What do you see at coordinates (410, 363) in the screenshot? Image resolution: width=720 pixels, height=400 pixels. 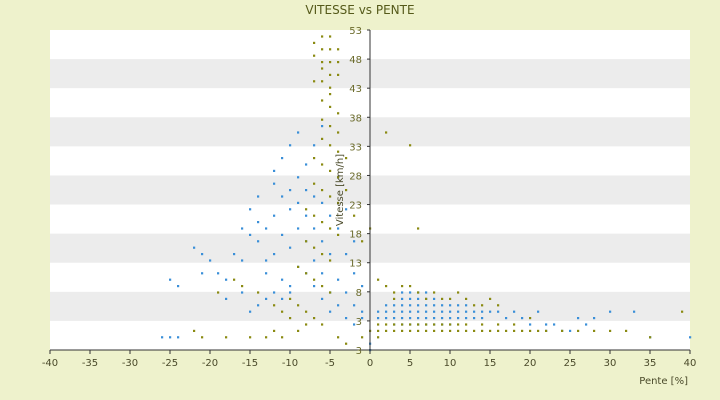 I see `x-tick-label: 5` at bounding box center [410, 363].